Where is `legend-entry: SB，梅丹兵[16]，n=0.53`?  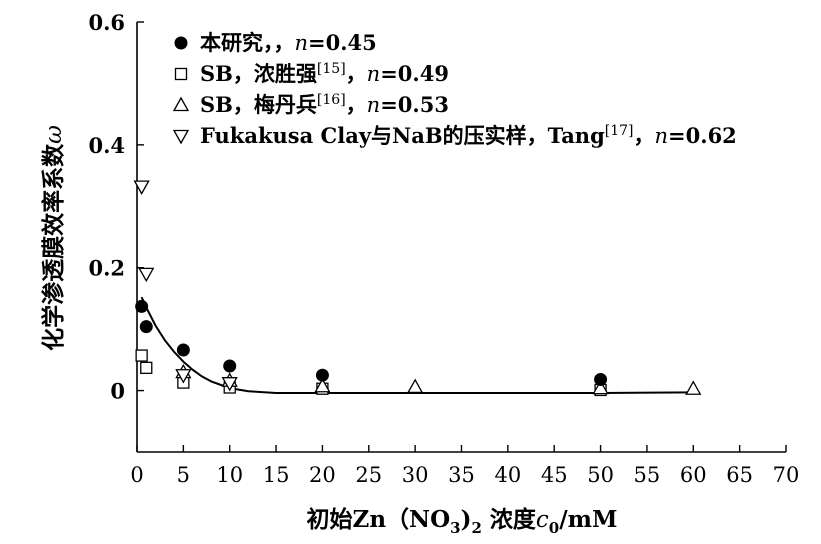
legend-entry: SB，梅丹兵[16]，n=0.53 is located at coordinates (324, 104).